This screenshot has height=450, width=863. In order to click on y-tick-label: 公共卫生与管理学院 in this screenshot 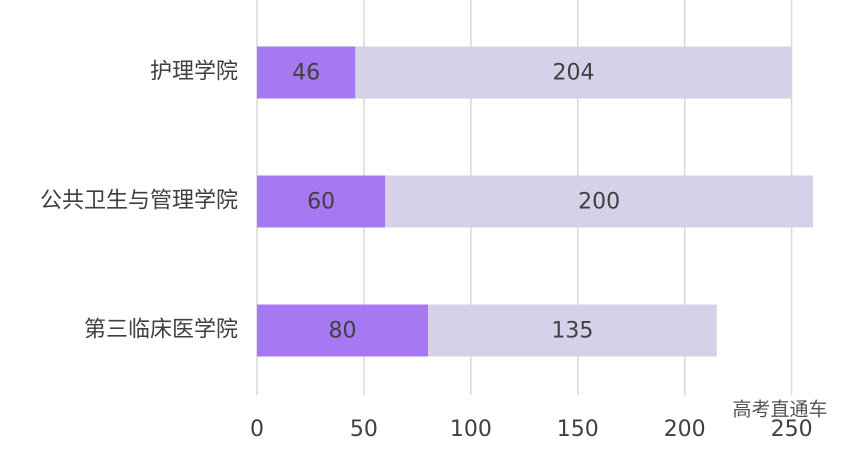, I will do `click(139, 201)`.